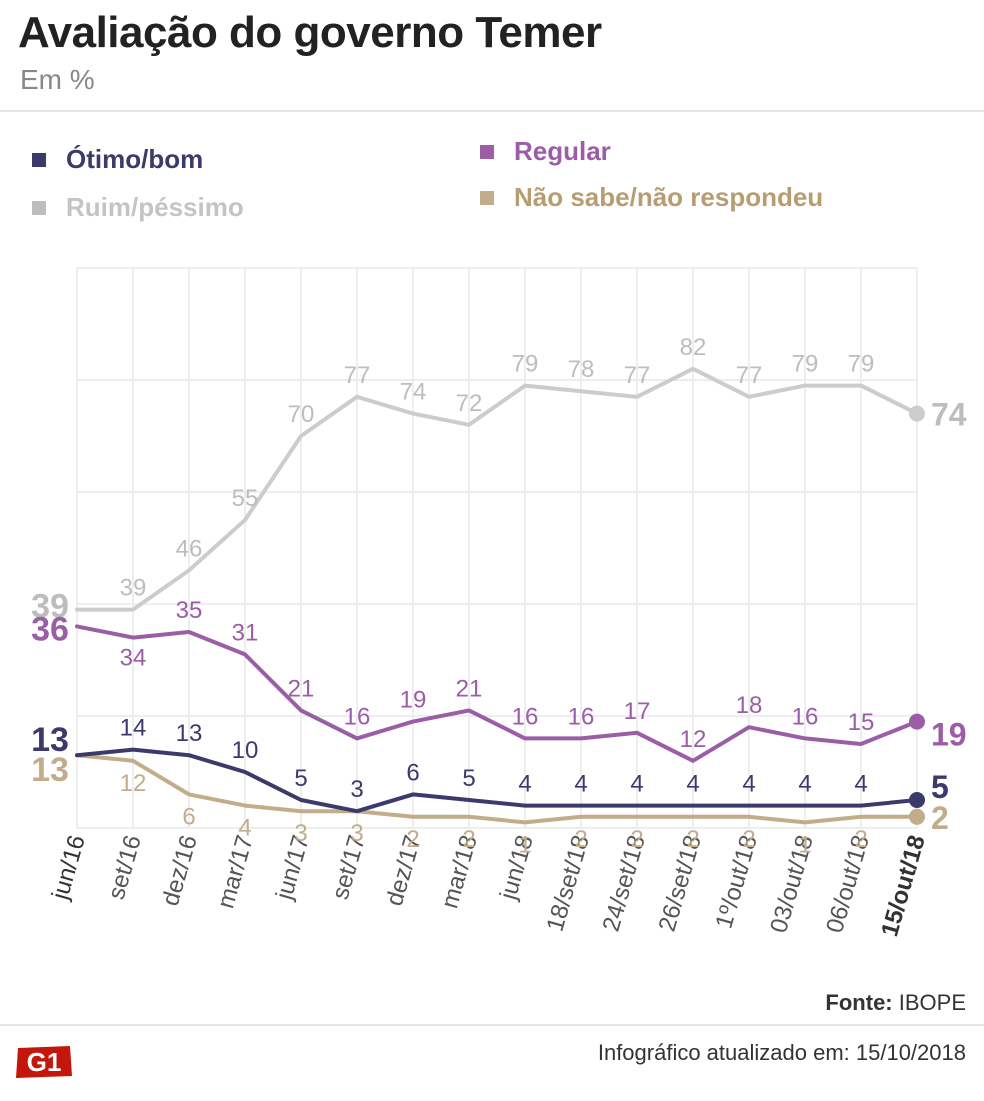 This screenshot has width=984, height=1101. I want to click on legend-regular: Regular, so click(545, 151).